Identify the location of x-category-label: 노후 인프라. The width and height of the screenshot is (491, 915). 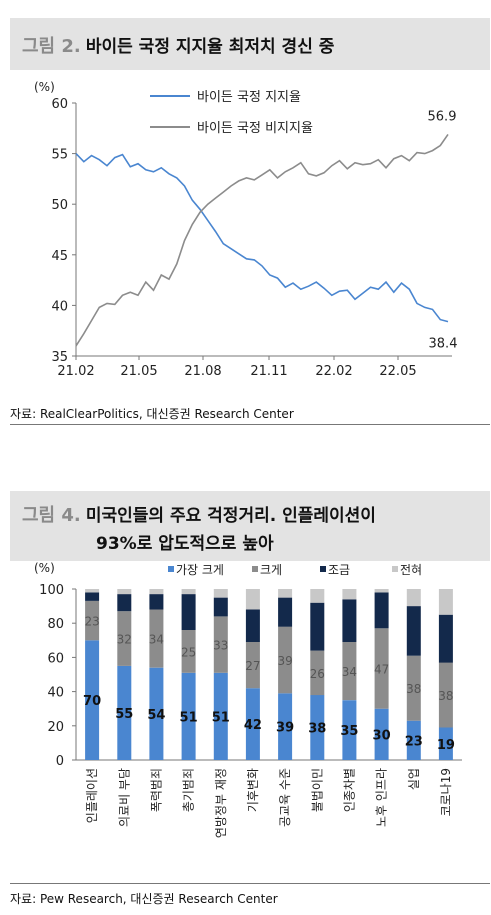
(382, 797).